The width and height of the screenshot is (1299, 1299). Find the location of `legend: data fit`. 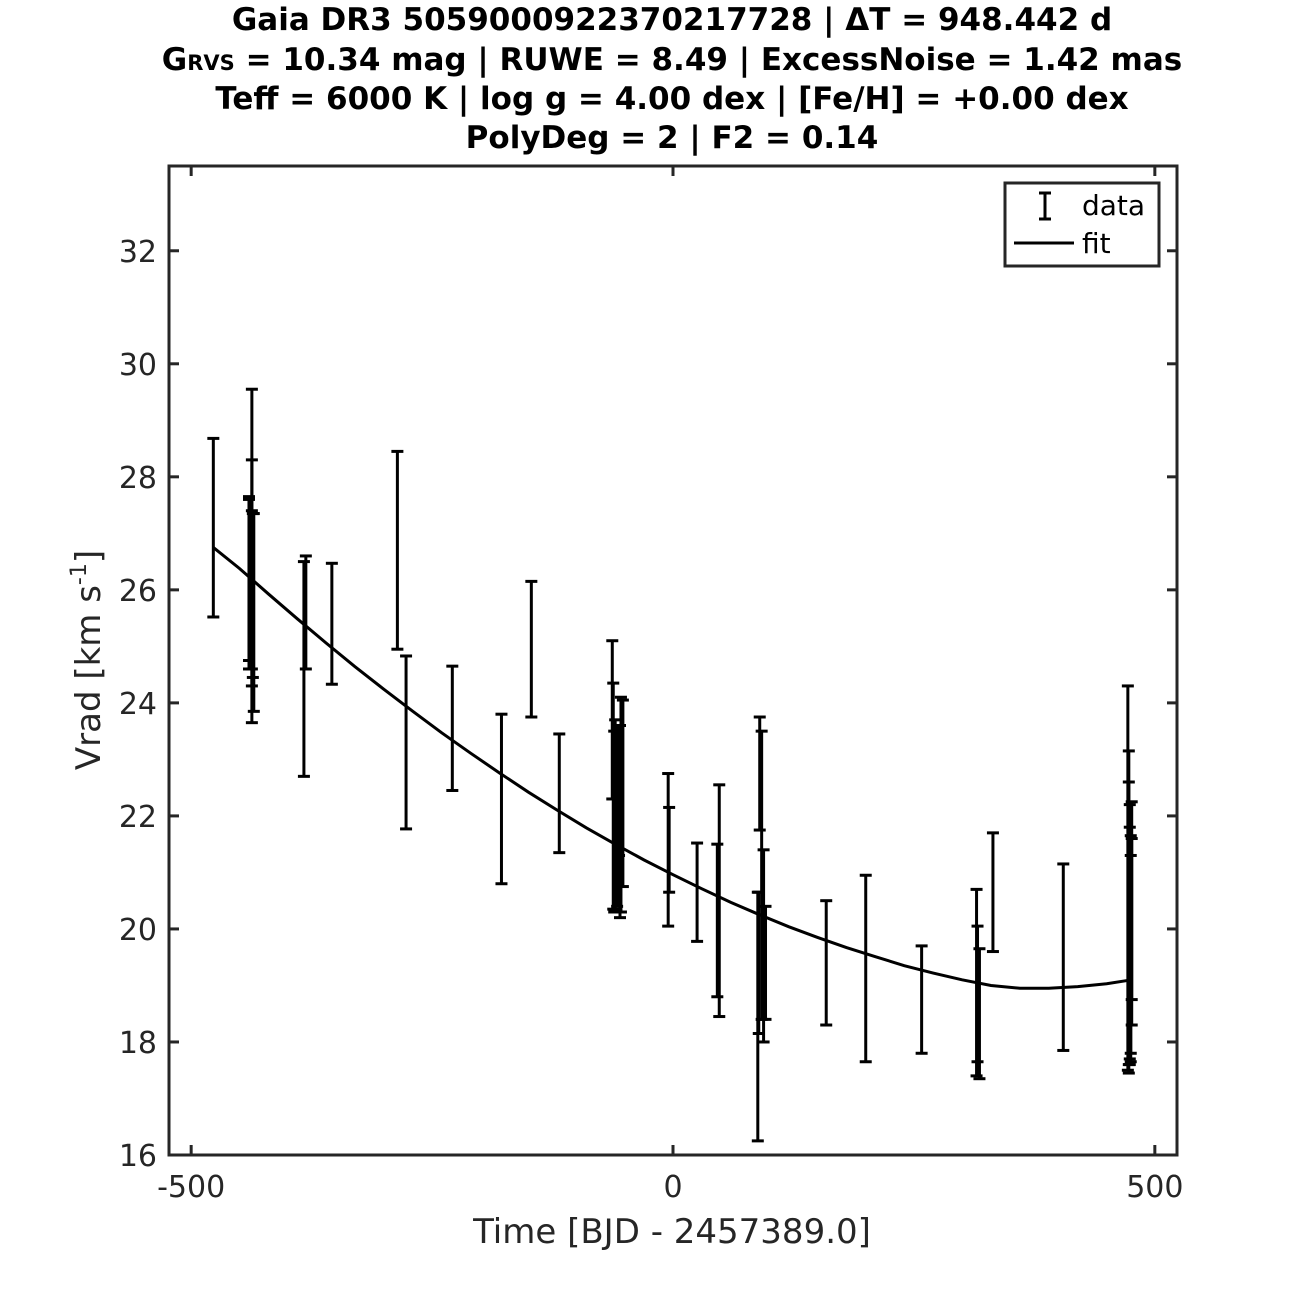

legend: data fit is located at coordinates (1082, 224).